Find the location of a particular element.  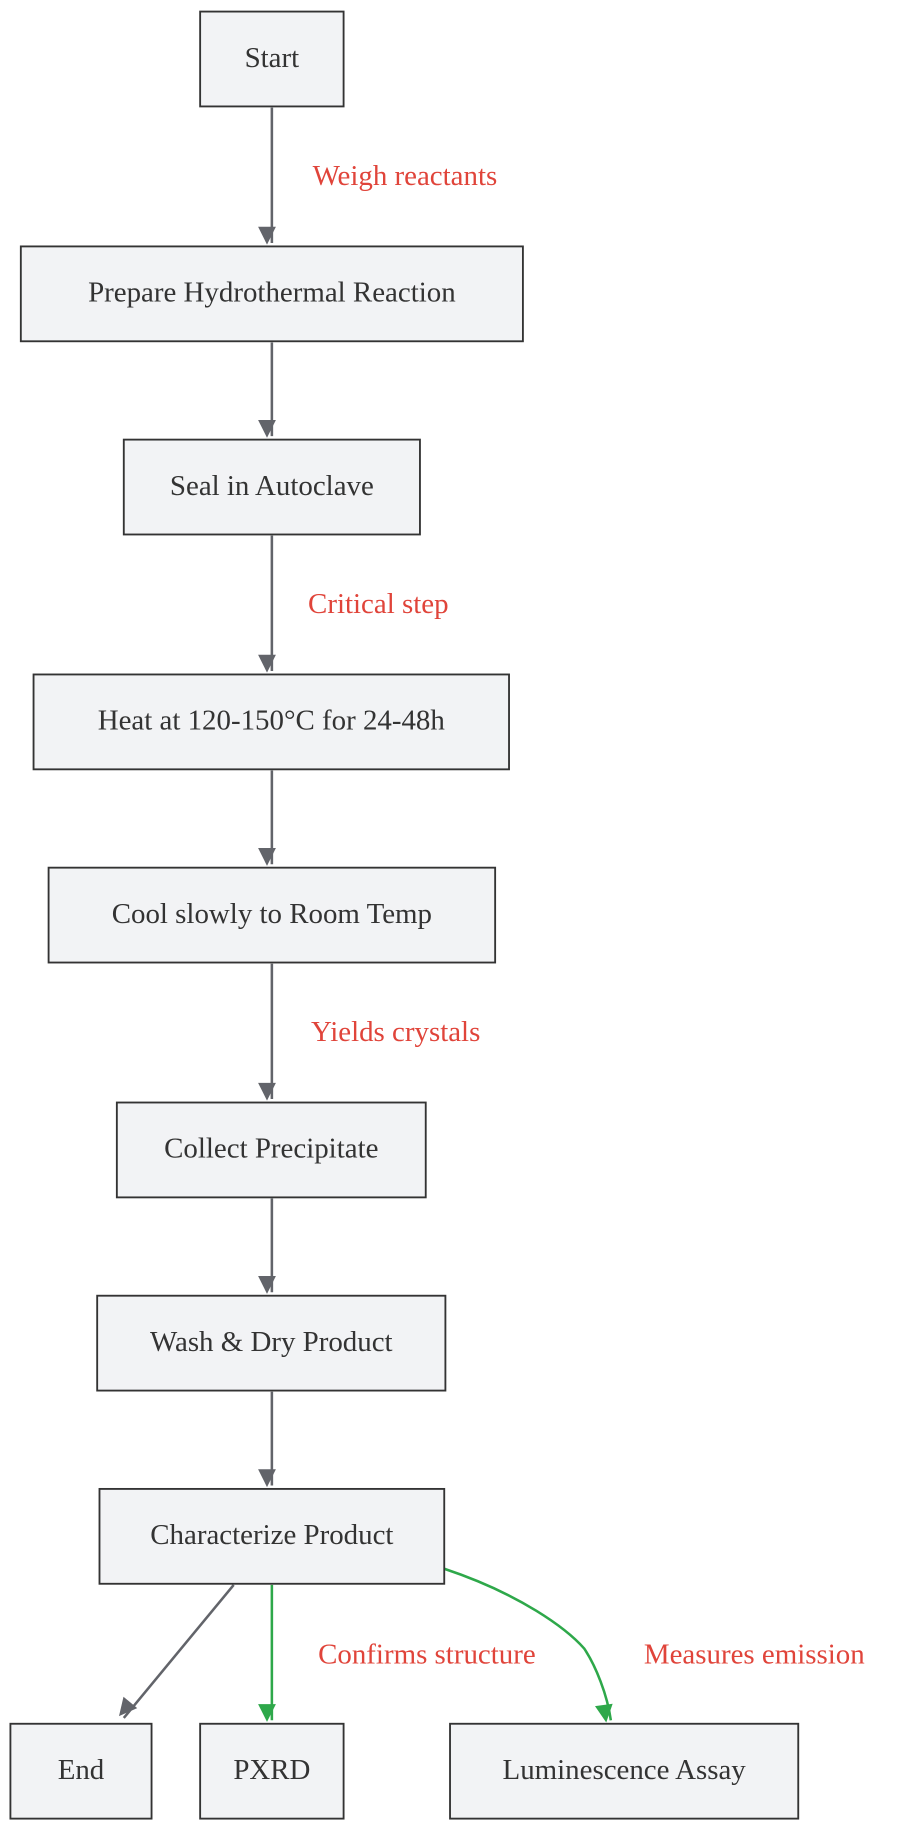

edge-label: Critical step is located at coordinates (378, 604).